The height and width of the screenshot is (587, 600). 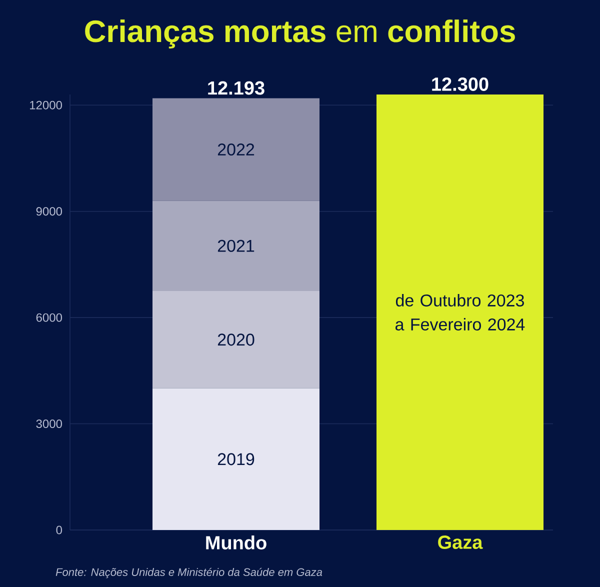 What do you see at coordinates (236, 543) in the screenshot?
I see `x-tick-label: Mundo` at bounding box center [236, 543].